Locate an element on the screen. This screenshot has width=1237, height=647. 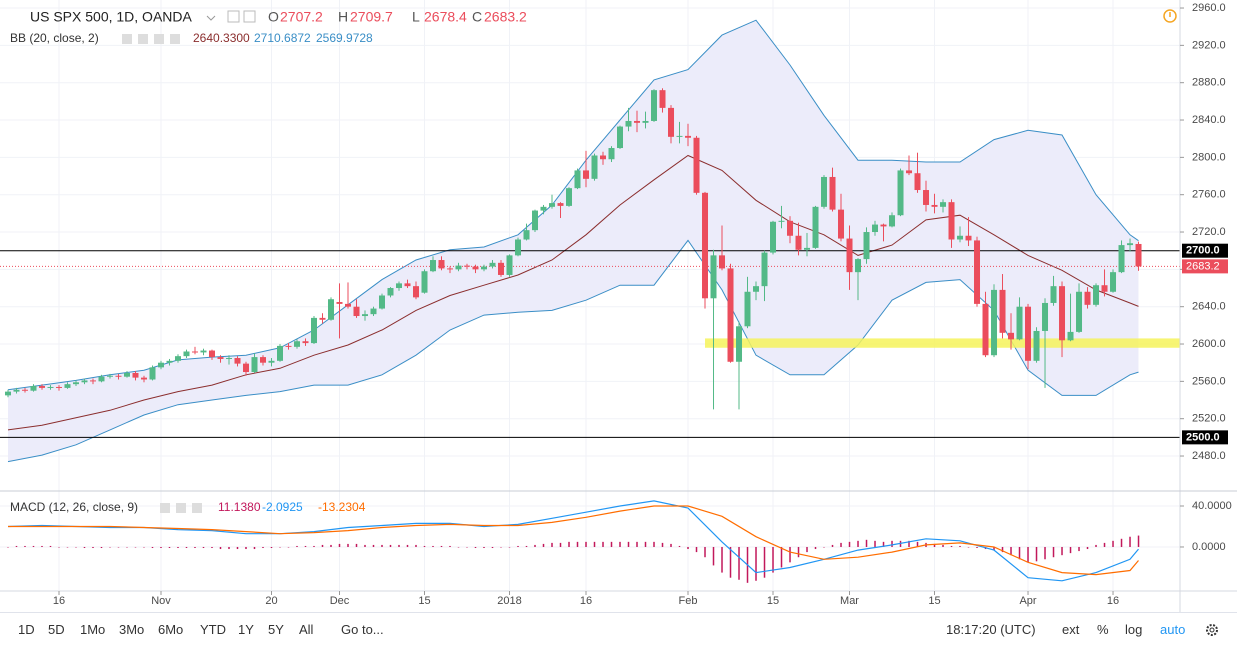
range-button: 6Mo is located at coordinates (171, 629).